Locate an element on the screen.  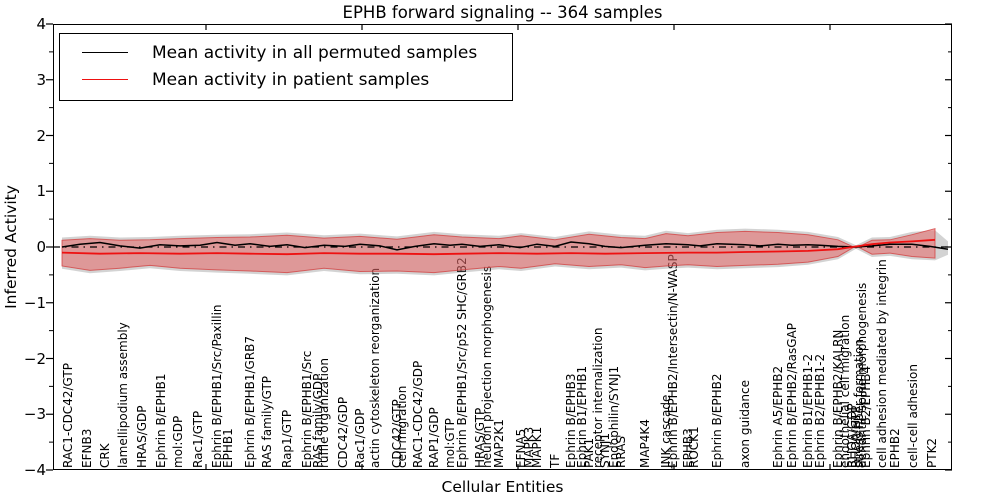
x-entity-label: Ephrin B1/EPHB1-2 is located at coordinates (807, 410).